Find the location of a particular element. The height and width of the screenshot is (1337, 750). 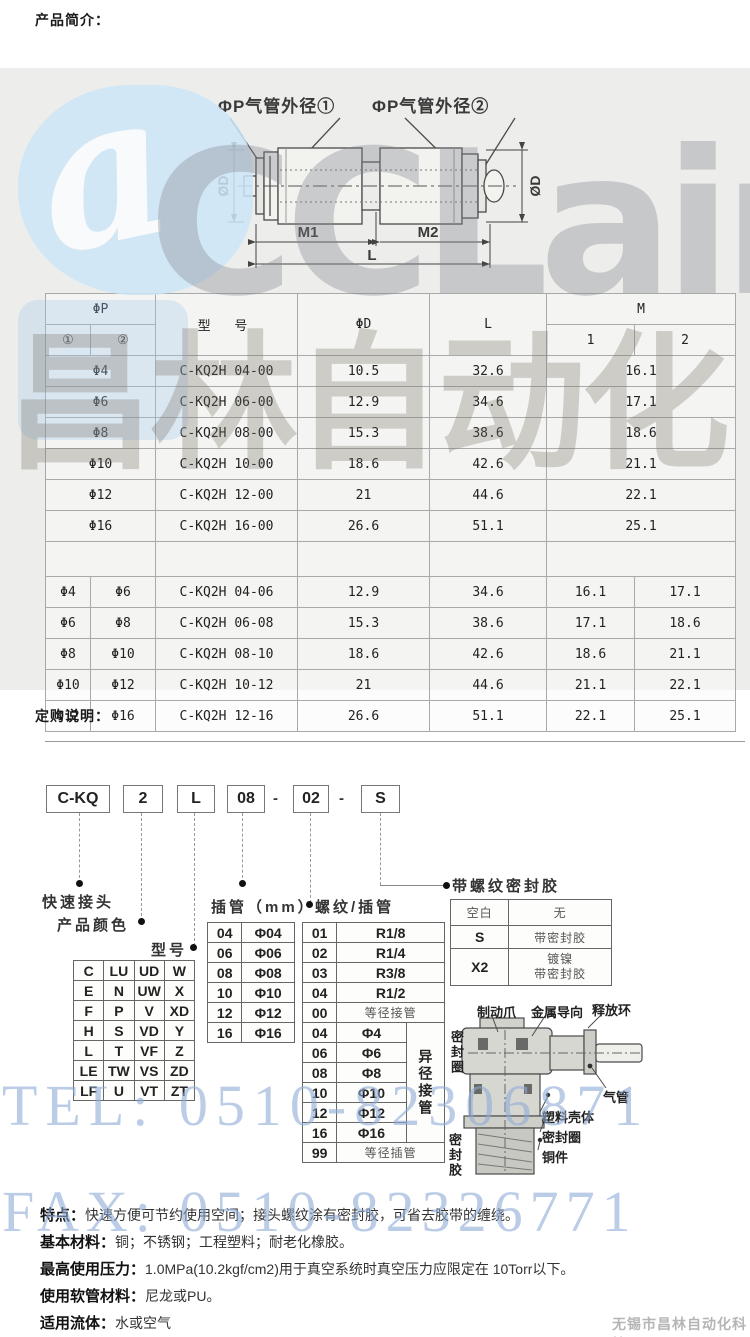

cell: 18.6 is located at coordinates (363, 654).